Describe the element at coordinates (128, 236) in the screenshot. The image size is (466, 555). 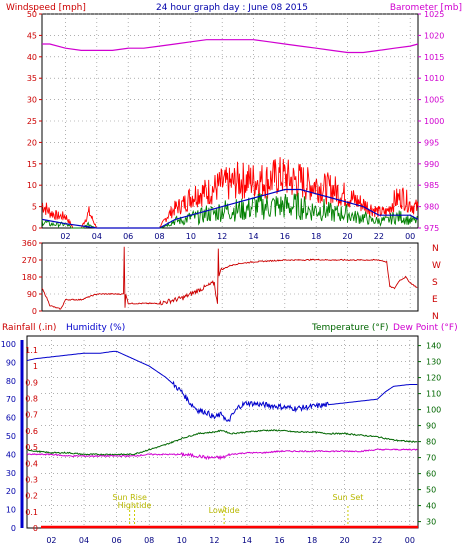
I see `wind-x-tick-label: 06` at that location.